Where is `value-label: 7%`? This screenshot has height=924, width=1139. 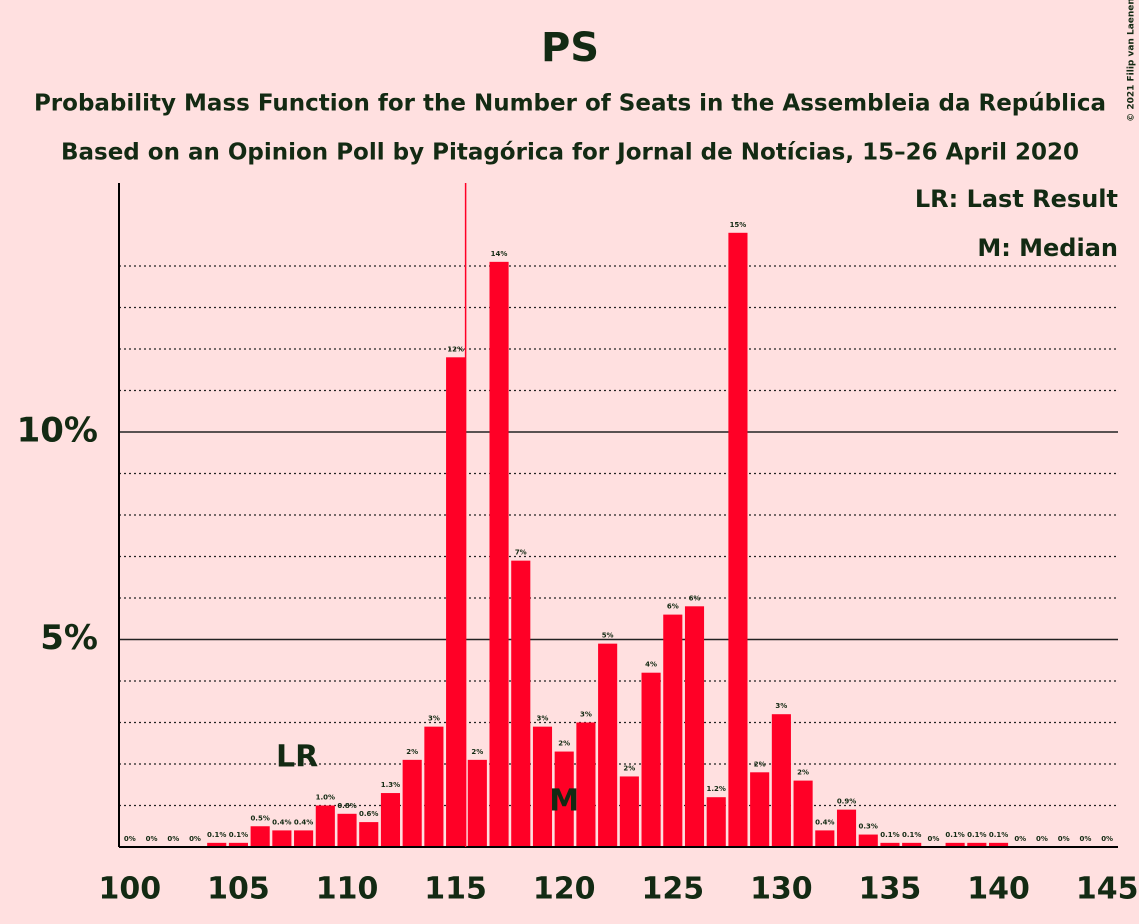 value-label: 7% is located at coordinates (521, 553).